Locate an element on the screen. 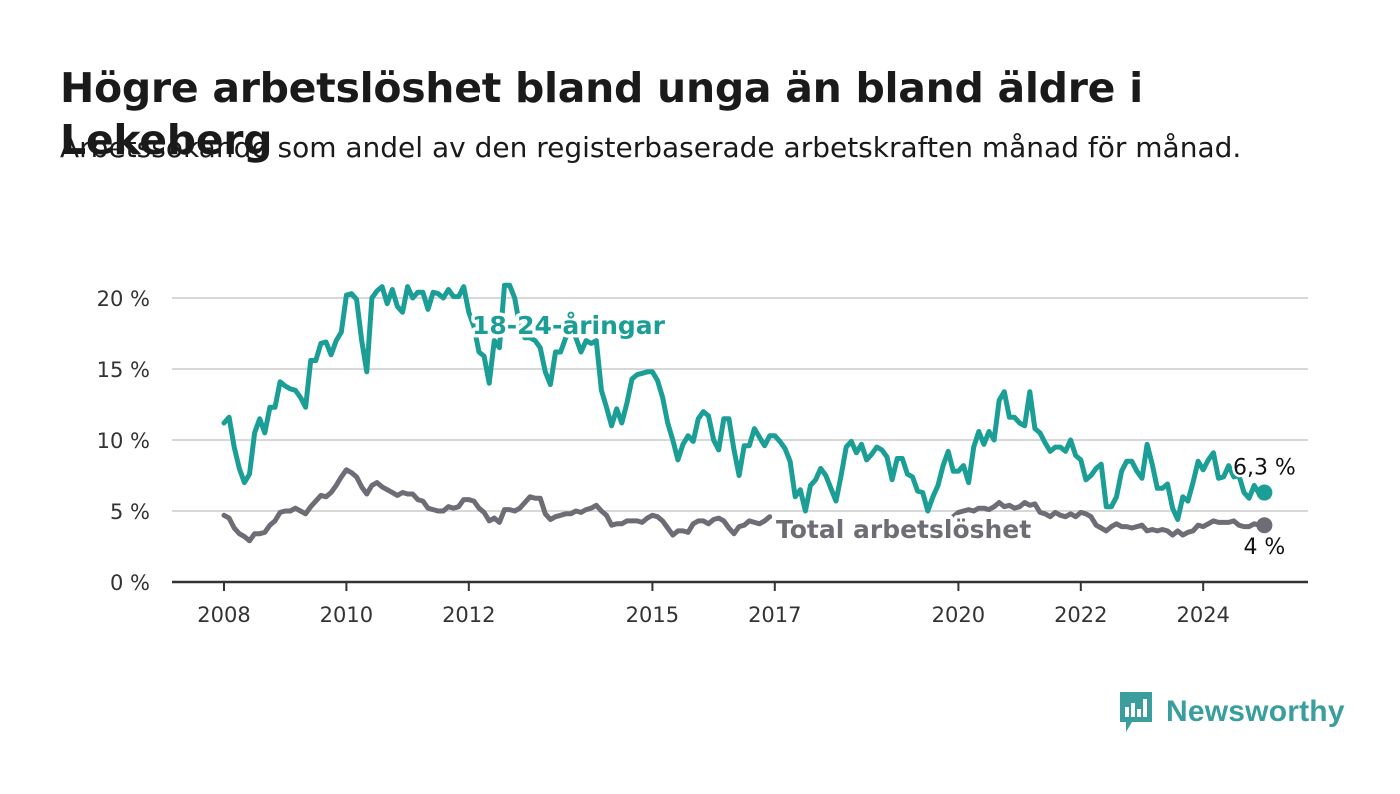 This screenshot has width=1400, height=794. series-labels: 18-24-åringar Total arbetslöshet is located at coordinates (752, 428).